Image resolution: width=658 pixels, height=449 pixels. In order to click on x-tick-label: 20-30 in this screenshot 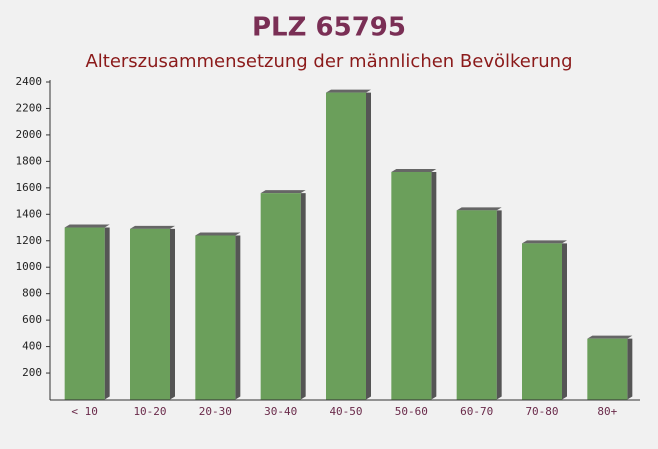, I will do `click(215, 411)`.